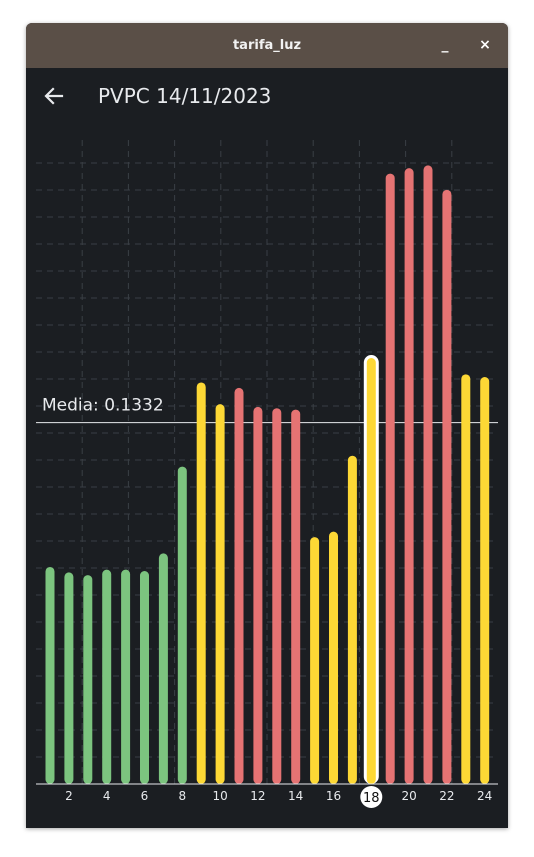  Describe the element at coordinates (445, 45) in the screenshot. I see `minimize-button: _` at that location.